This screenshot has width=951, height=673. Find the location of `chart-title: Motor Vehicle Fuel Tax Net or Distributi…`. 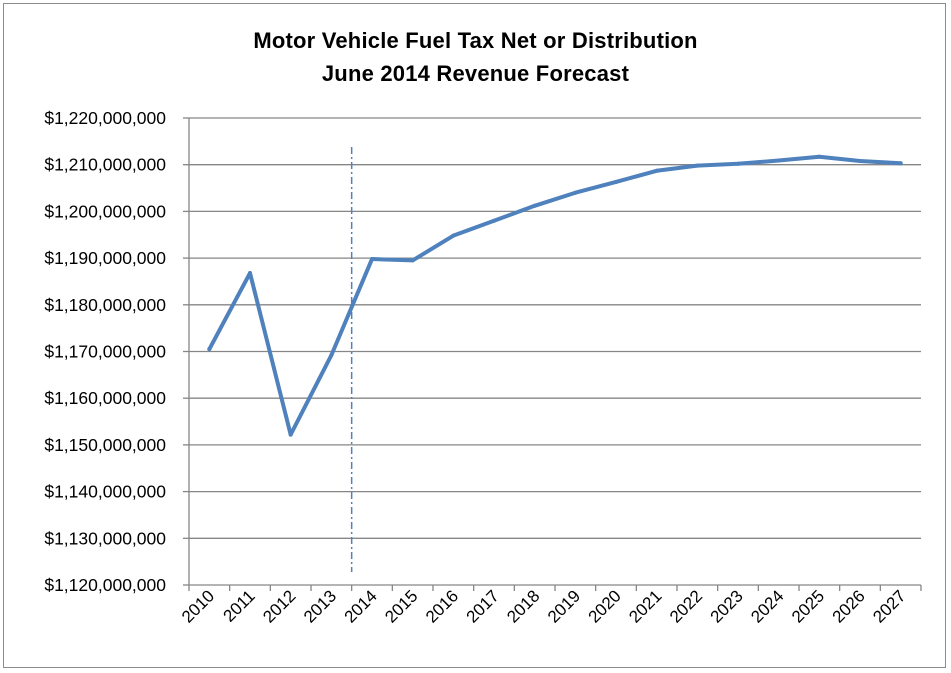

chart-title: Motor Vehicle Fuel Tax Net or Distributi… is located at coordinates (475, 40).